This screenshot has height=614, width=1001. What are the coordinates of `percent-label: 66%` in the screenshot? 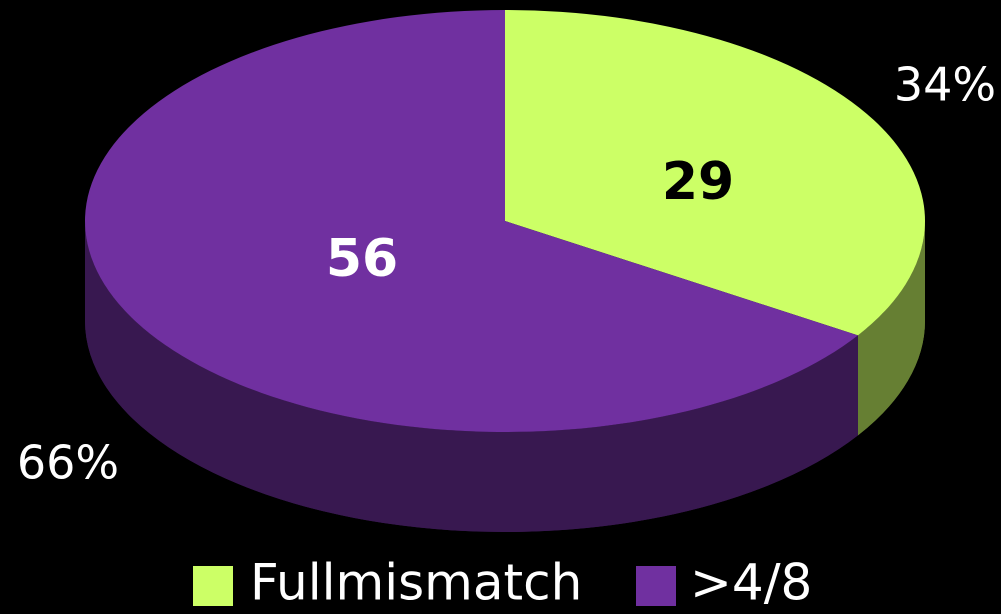 It's located at (68, 463).